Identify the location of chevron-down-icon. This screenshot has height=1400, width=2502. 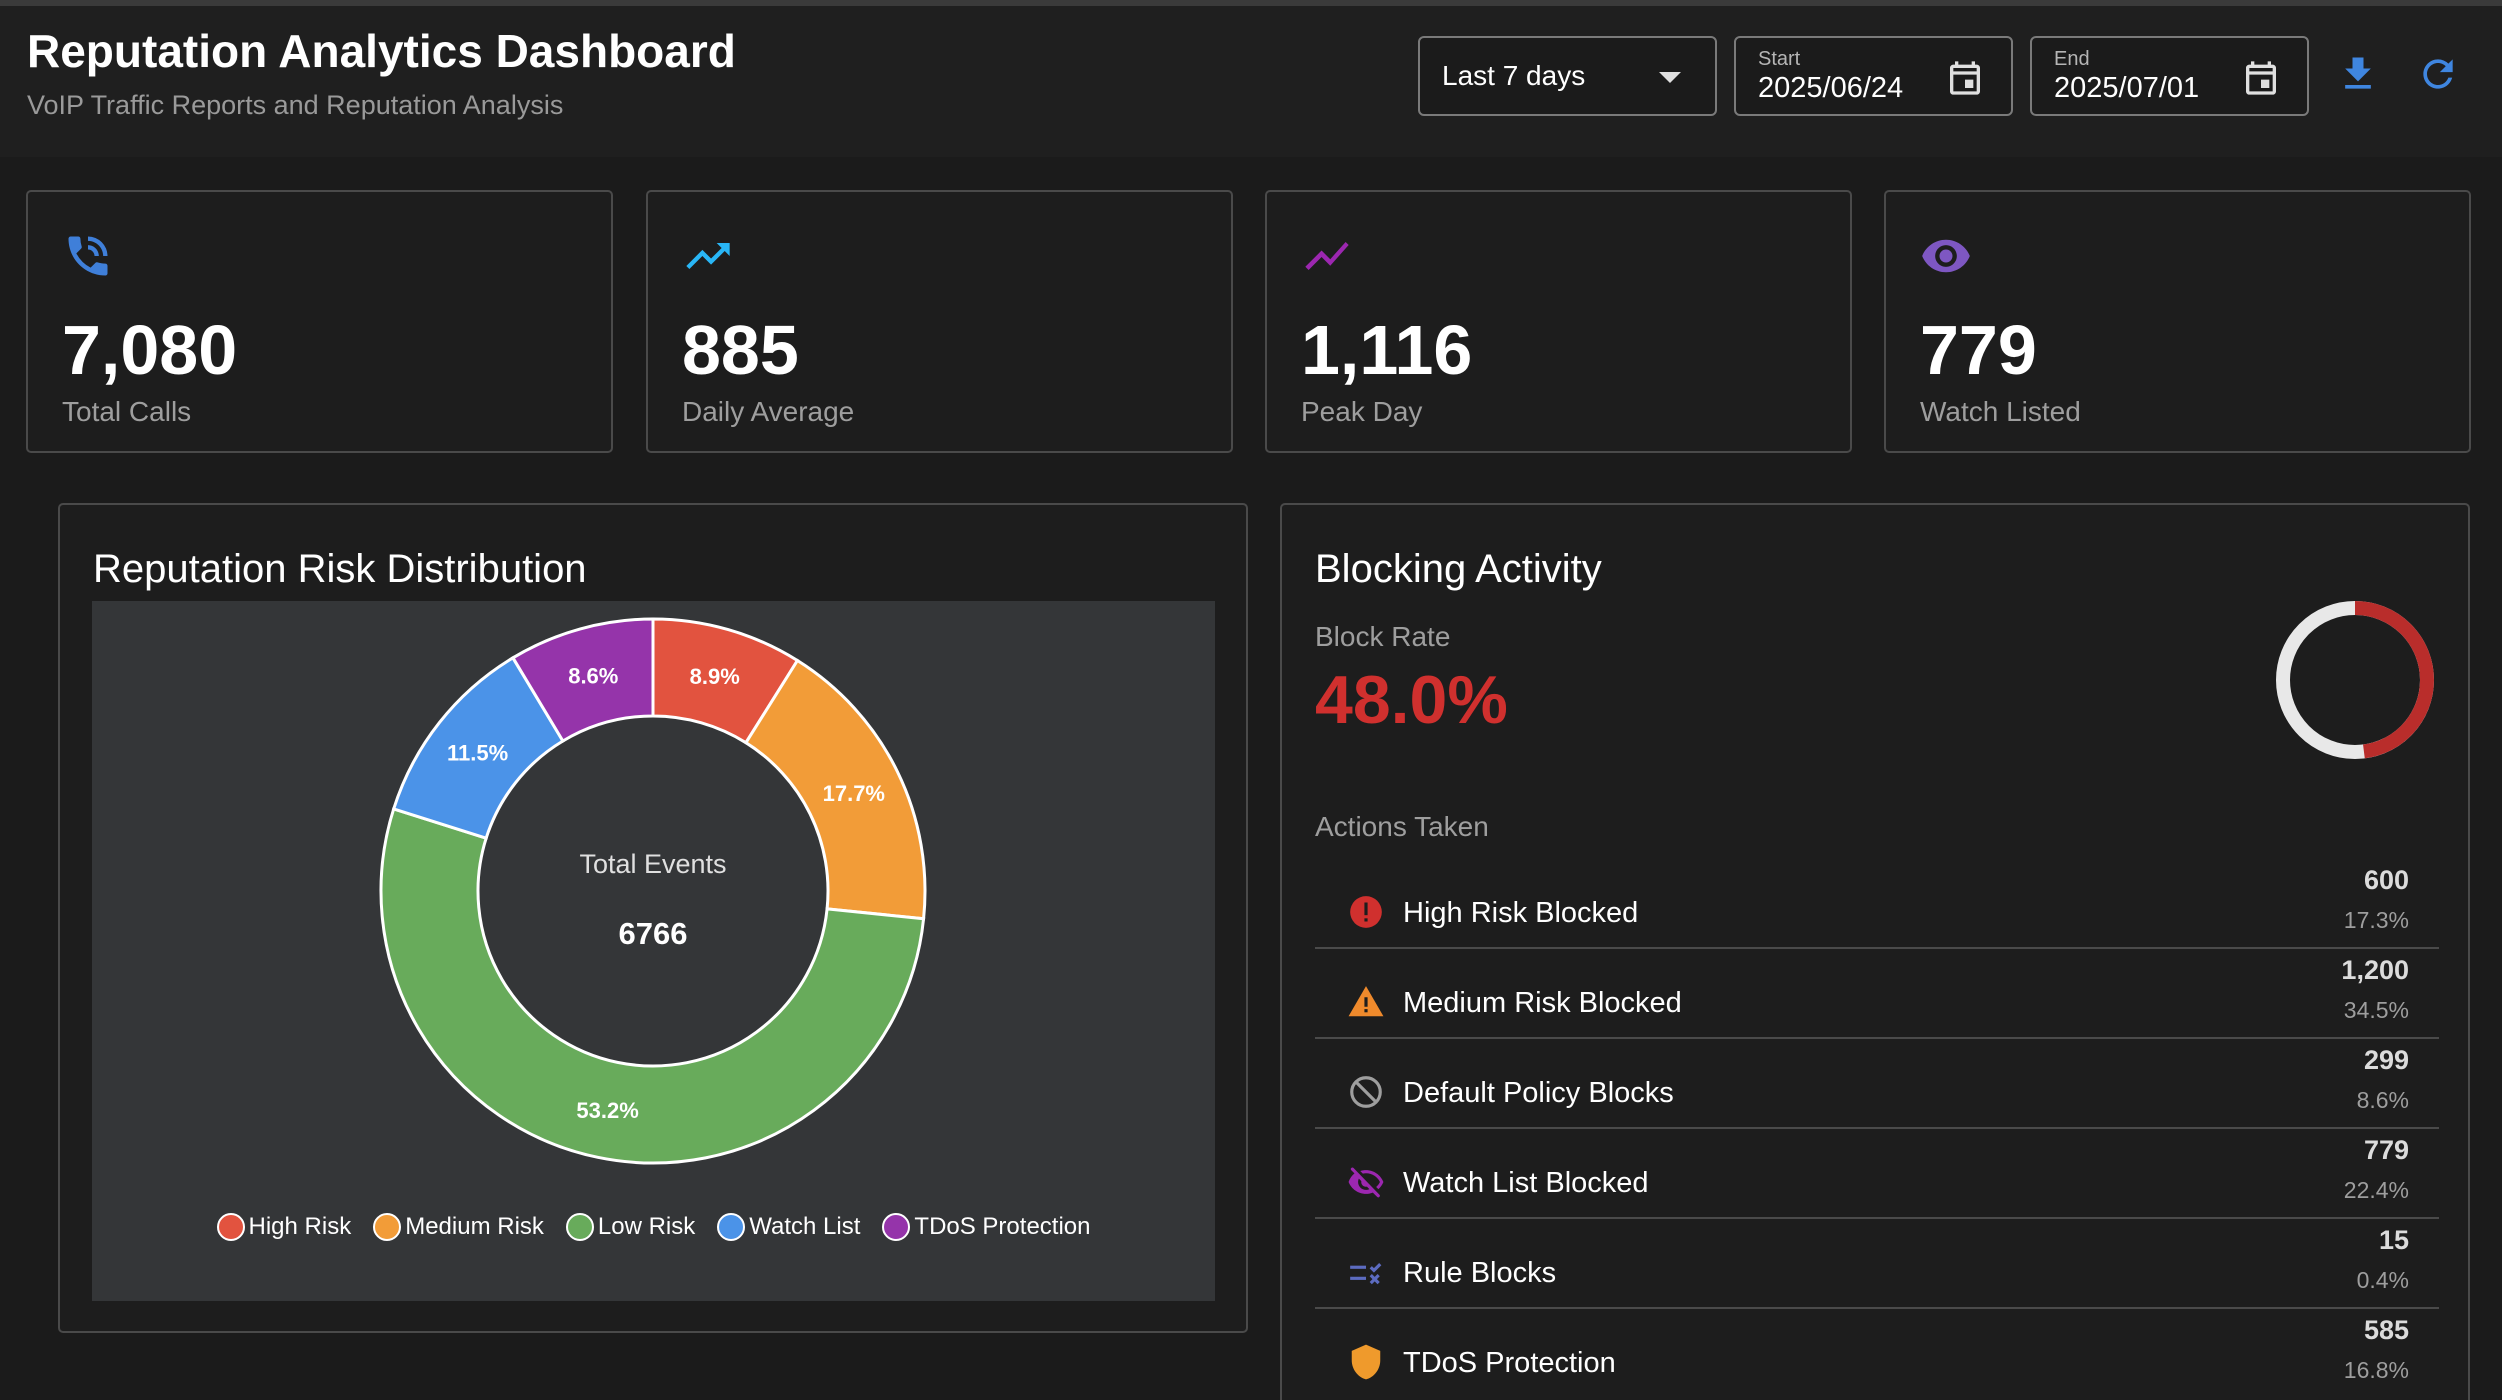
(1670, 77).